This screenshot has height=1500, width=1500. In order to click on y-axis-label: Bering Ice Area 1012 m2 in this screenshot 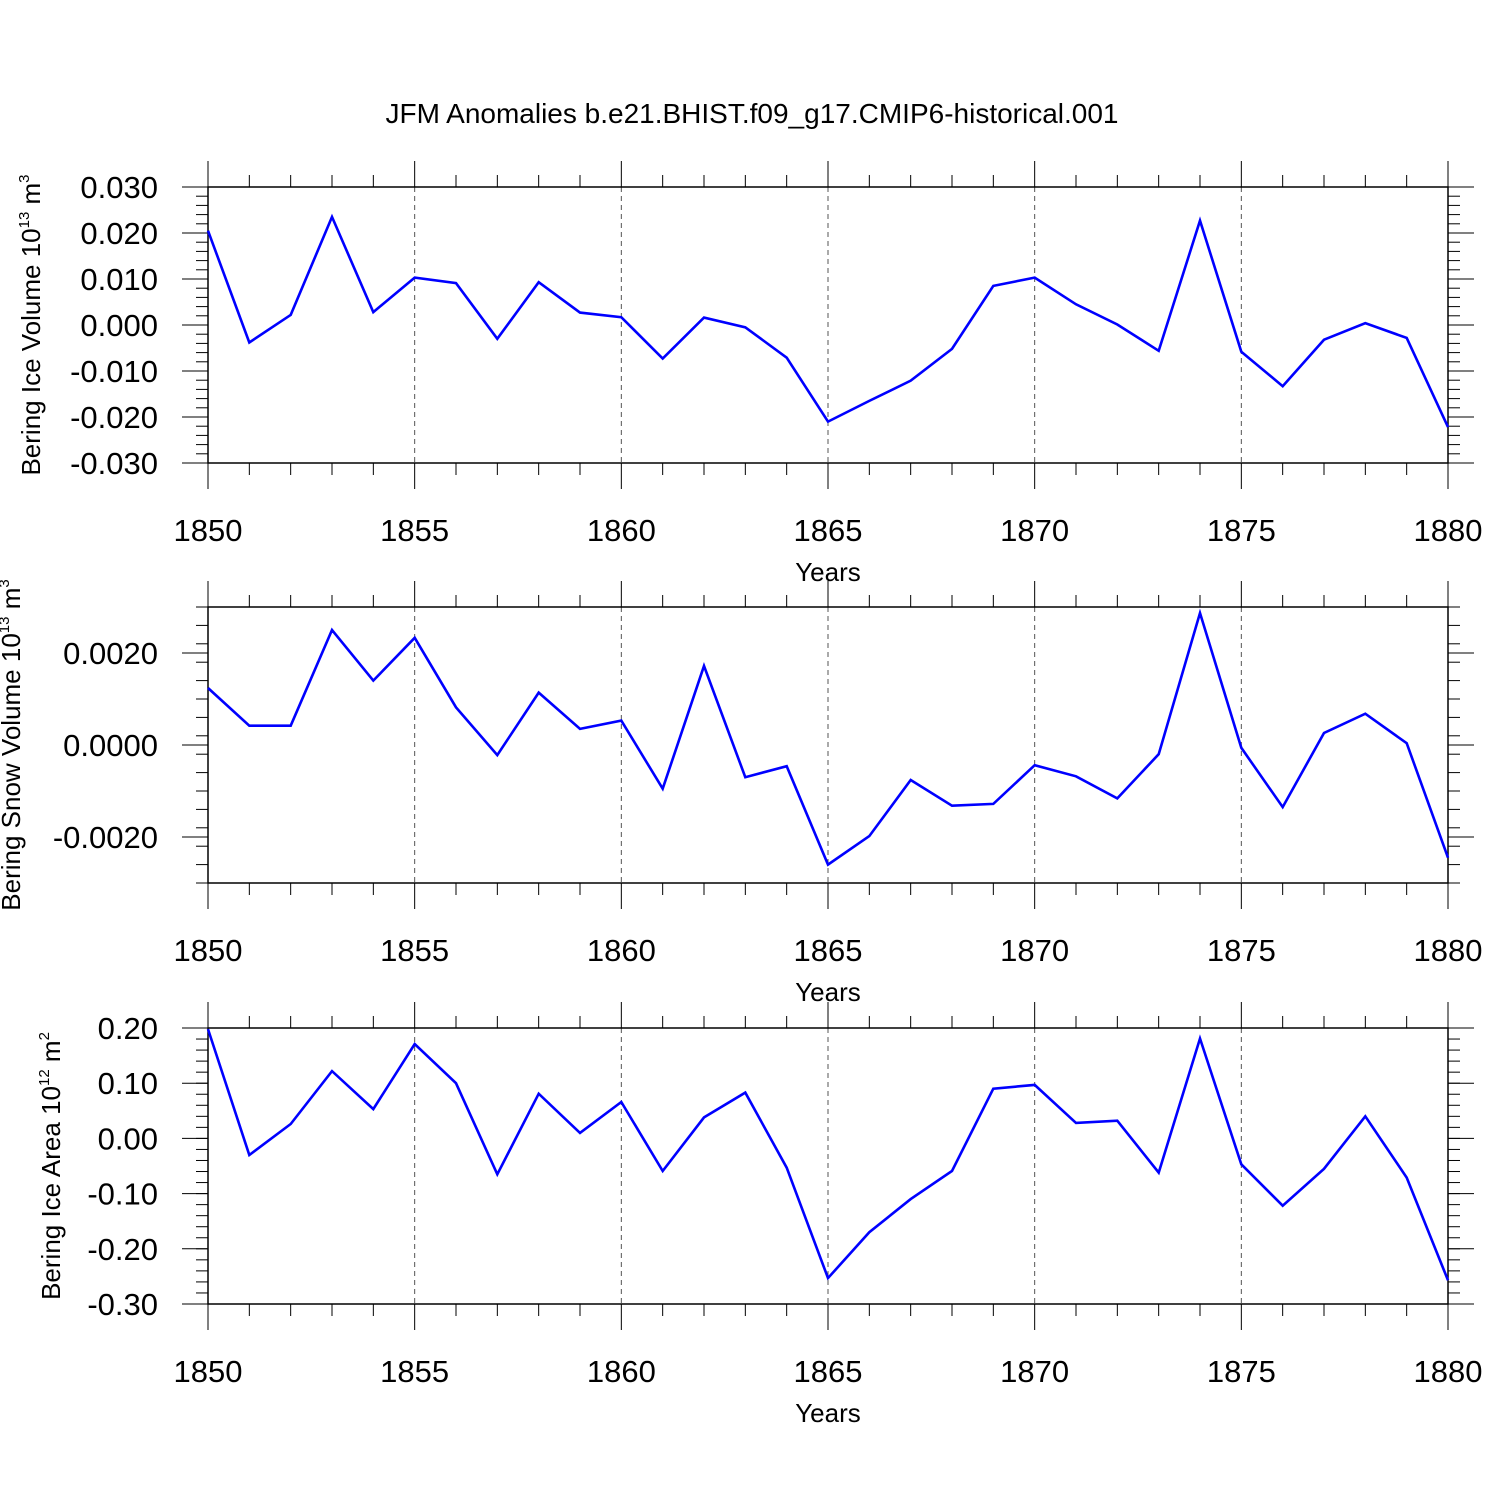, I will do `click(51, 1166)`.